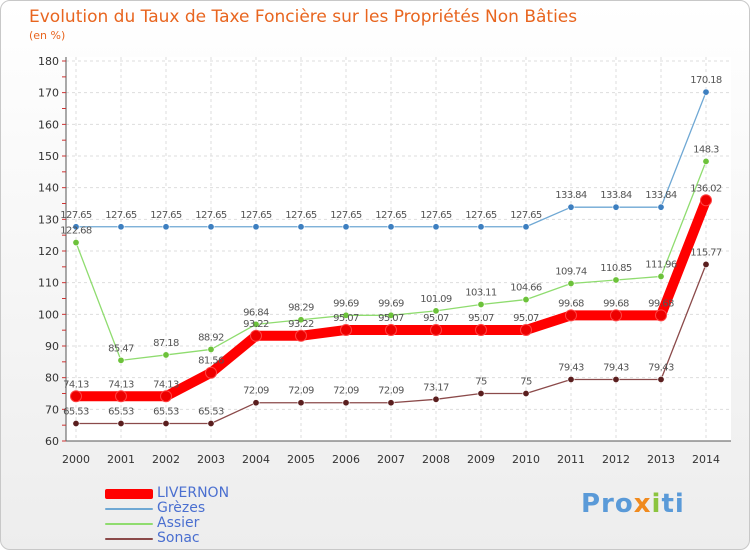 This screenshot has height=550, width=750. What do you see at coordinates (706, 149) in the screenshot?
I see `data-label: 148.3` at bounding box center [706, 149].